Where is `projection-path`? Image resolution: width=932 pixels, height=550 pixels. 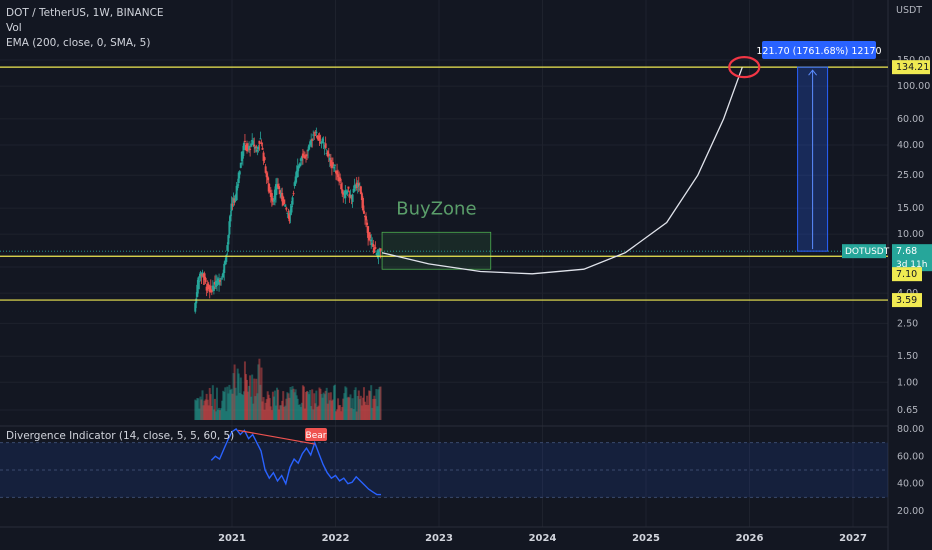 projection-path is located at coordinates (562, 170).